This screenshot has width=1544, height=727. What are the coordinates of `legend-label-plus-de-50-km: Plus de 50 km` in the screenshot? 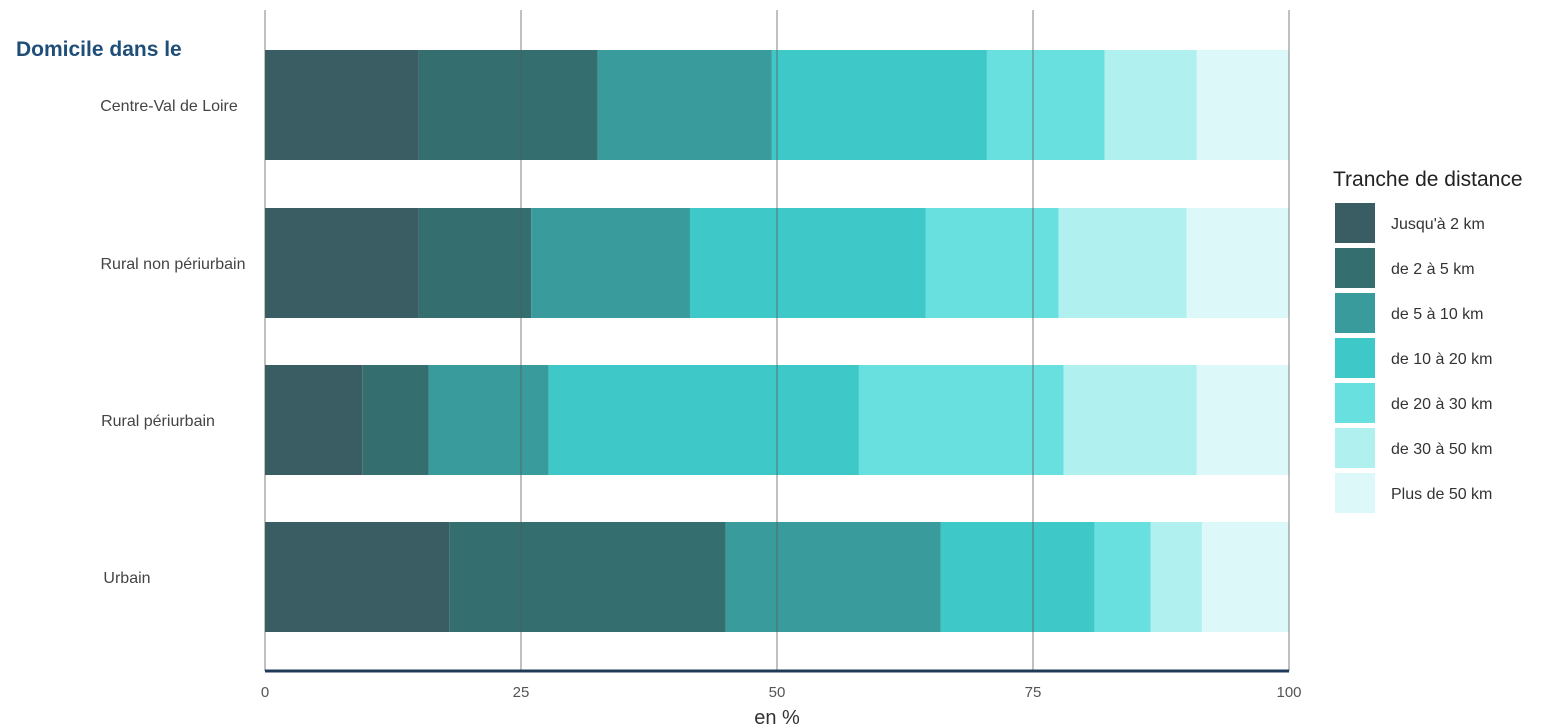 It's located at (1441, 494).